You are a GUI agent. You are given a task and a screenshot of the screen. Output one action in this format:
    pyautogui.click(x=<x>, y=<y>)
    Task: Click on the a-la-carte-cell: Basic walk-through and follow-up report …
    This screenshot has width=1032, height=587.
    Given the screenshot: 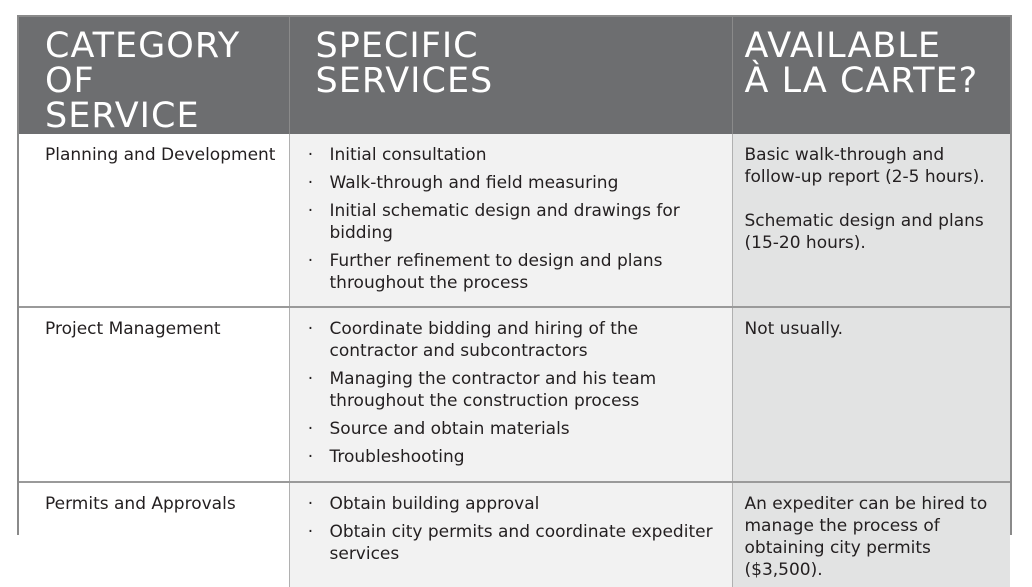 What is the action you would take?
    pyautogui.click(x=871, y=221)
    